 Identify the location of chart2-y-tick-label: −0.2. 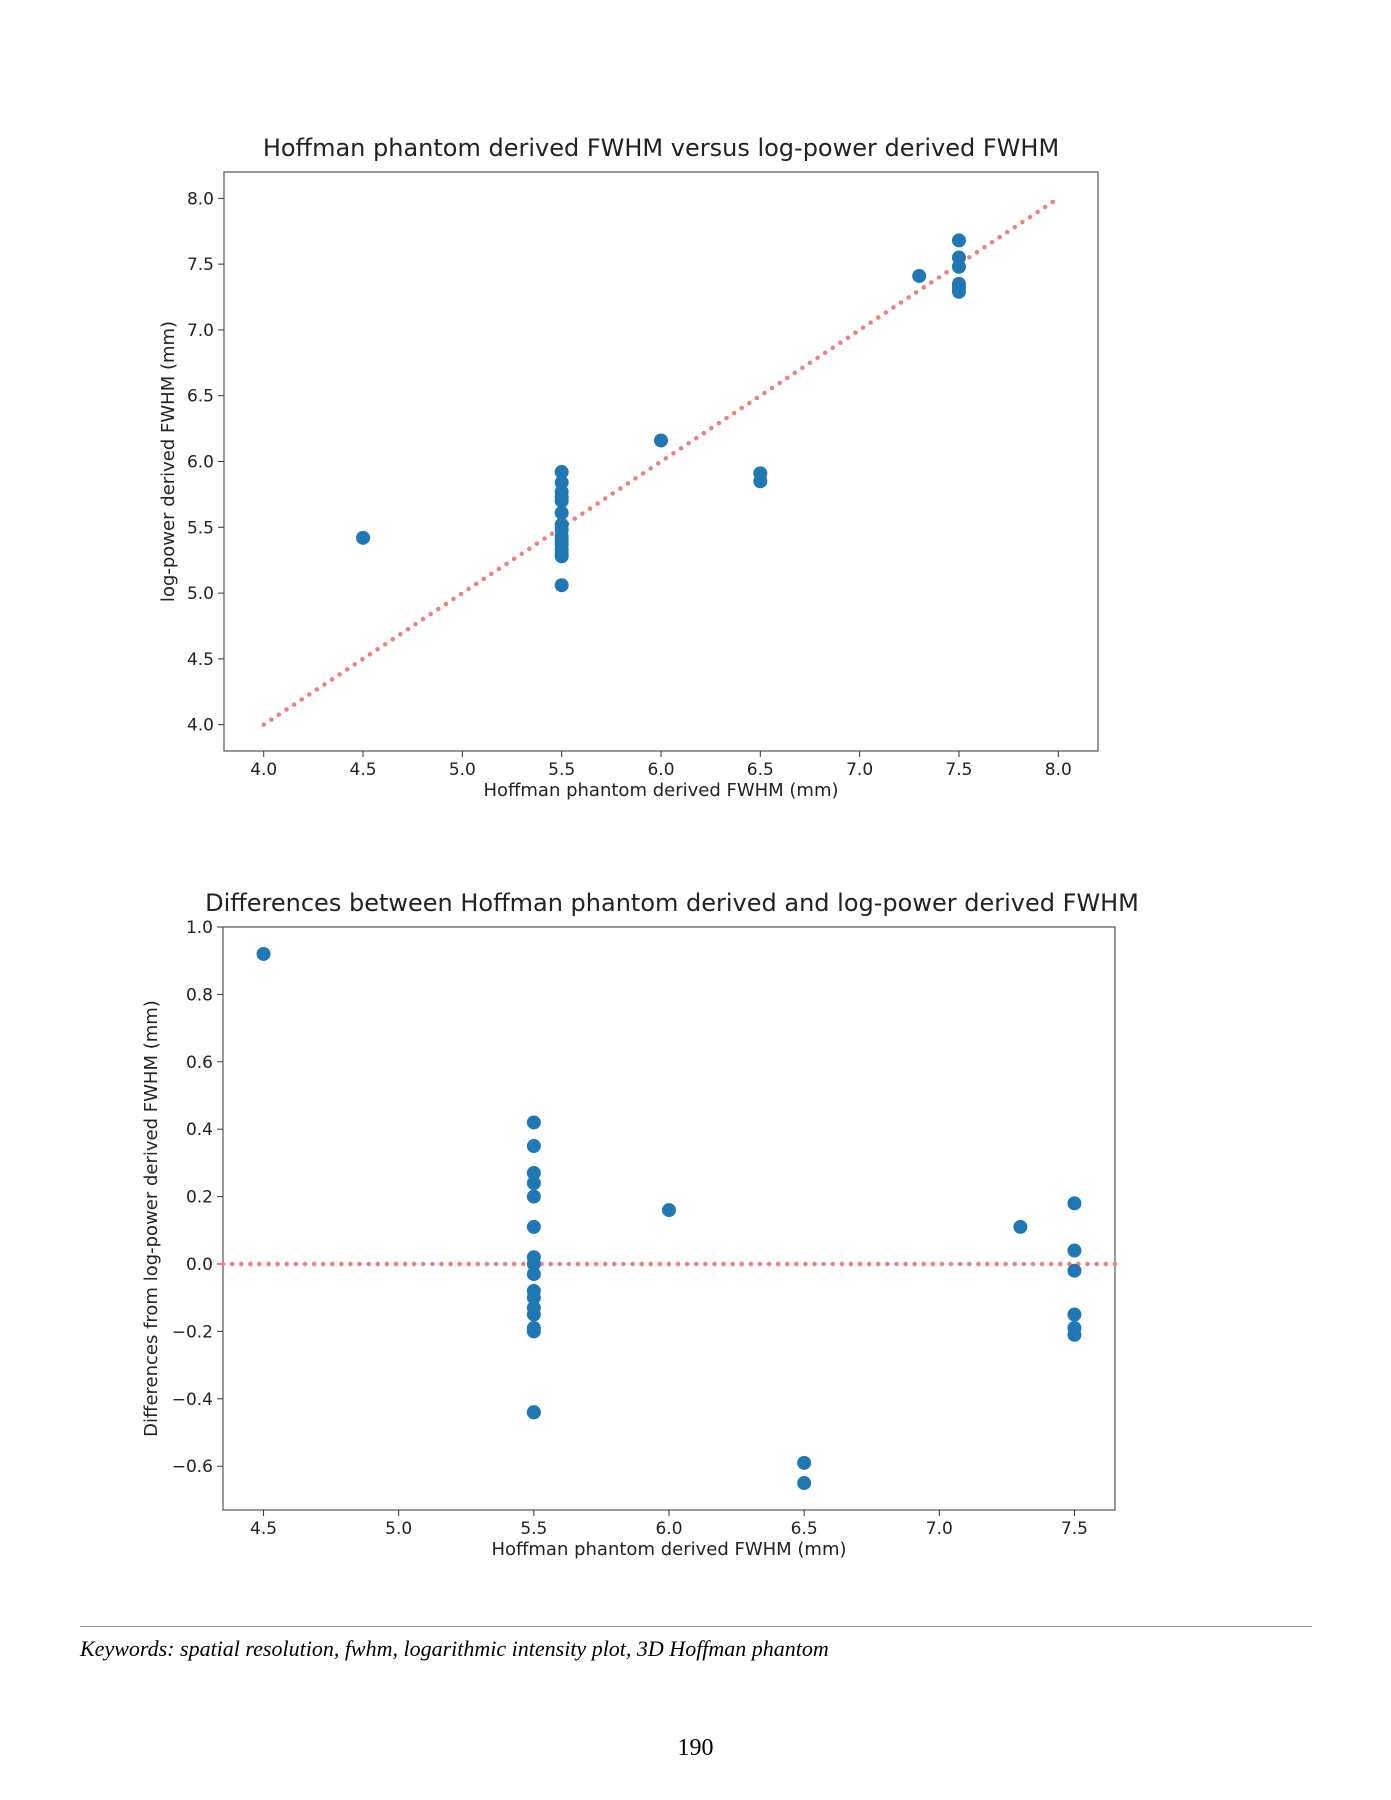
(192, 1332).